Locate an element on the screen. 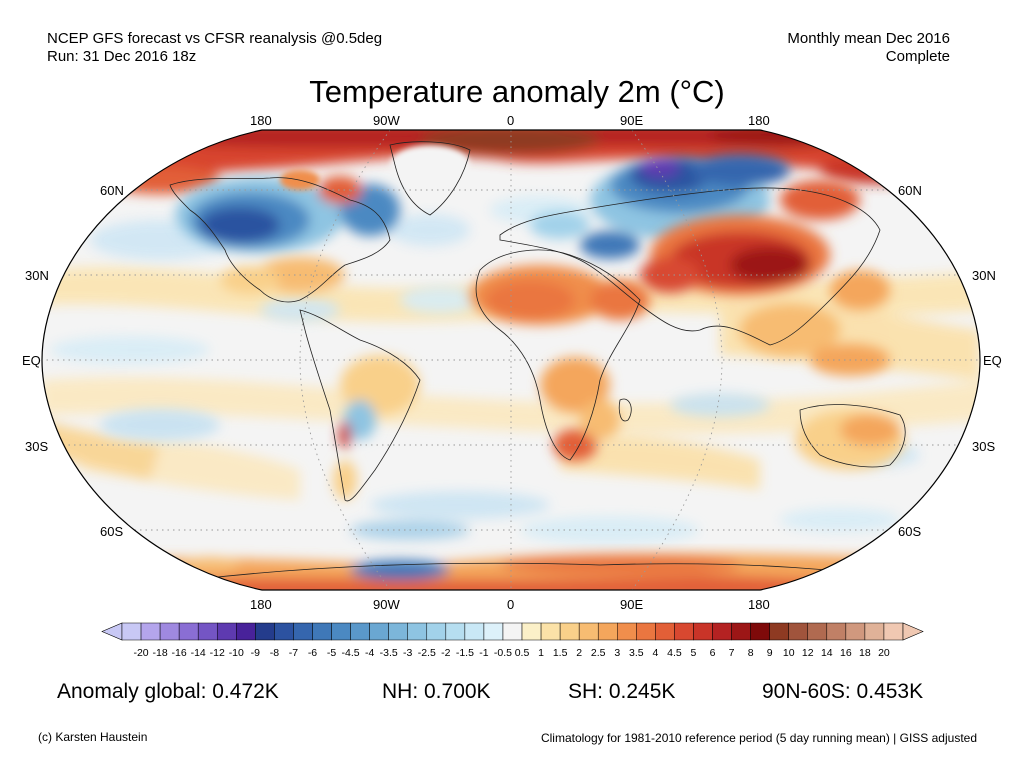 This screenshot has height=768, width=1024. colorbar-tick-label: 10 is located at coordinates (789, 653).